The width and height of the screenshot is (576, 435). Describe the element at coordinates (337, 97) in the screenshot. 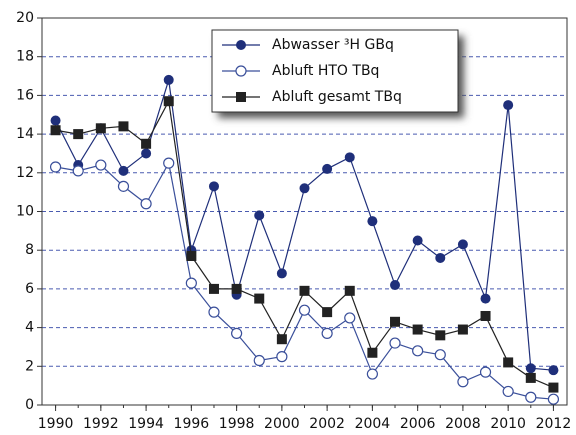

I see `legend-label: Abluft gesamt TBq` at that location.